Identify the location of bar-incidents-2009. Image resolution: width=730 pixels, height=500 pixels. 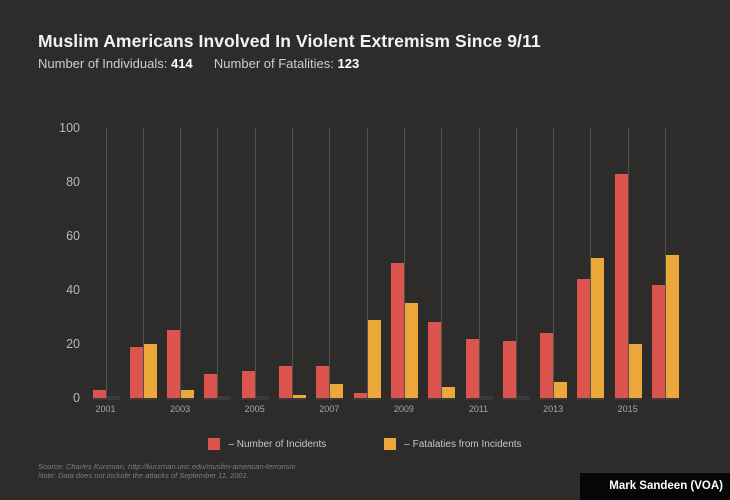
(397, 330).